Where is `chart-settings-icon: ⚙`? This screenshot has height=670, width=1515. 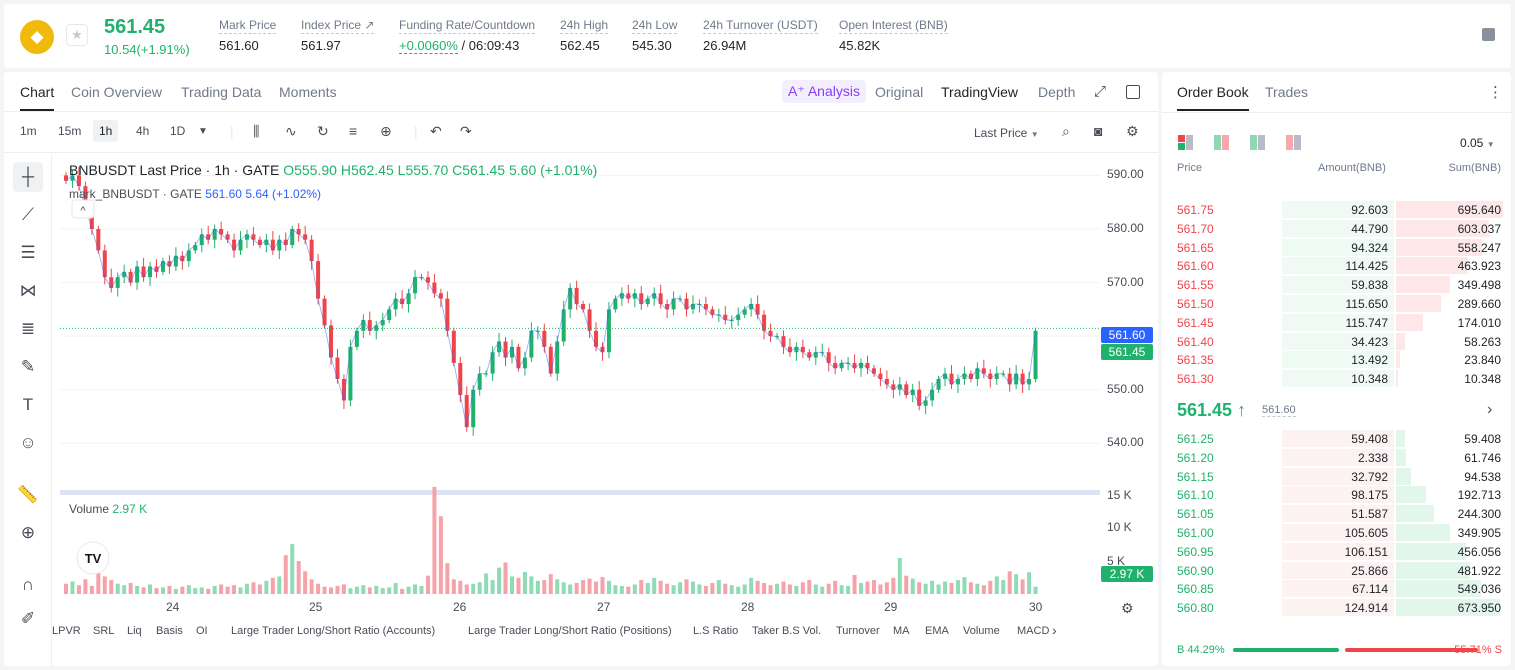 chart-settings-icon: ⚙ is located at coordinates (1127, 608).